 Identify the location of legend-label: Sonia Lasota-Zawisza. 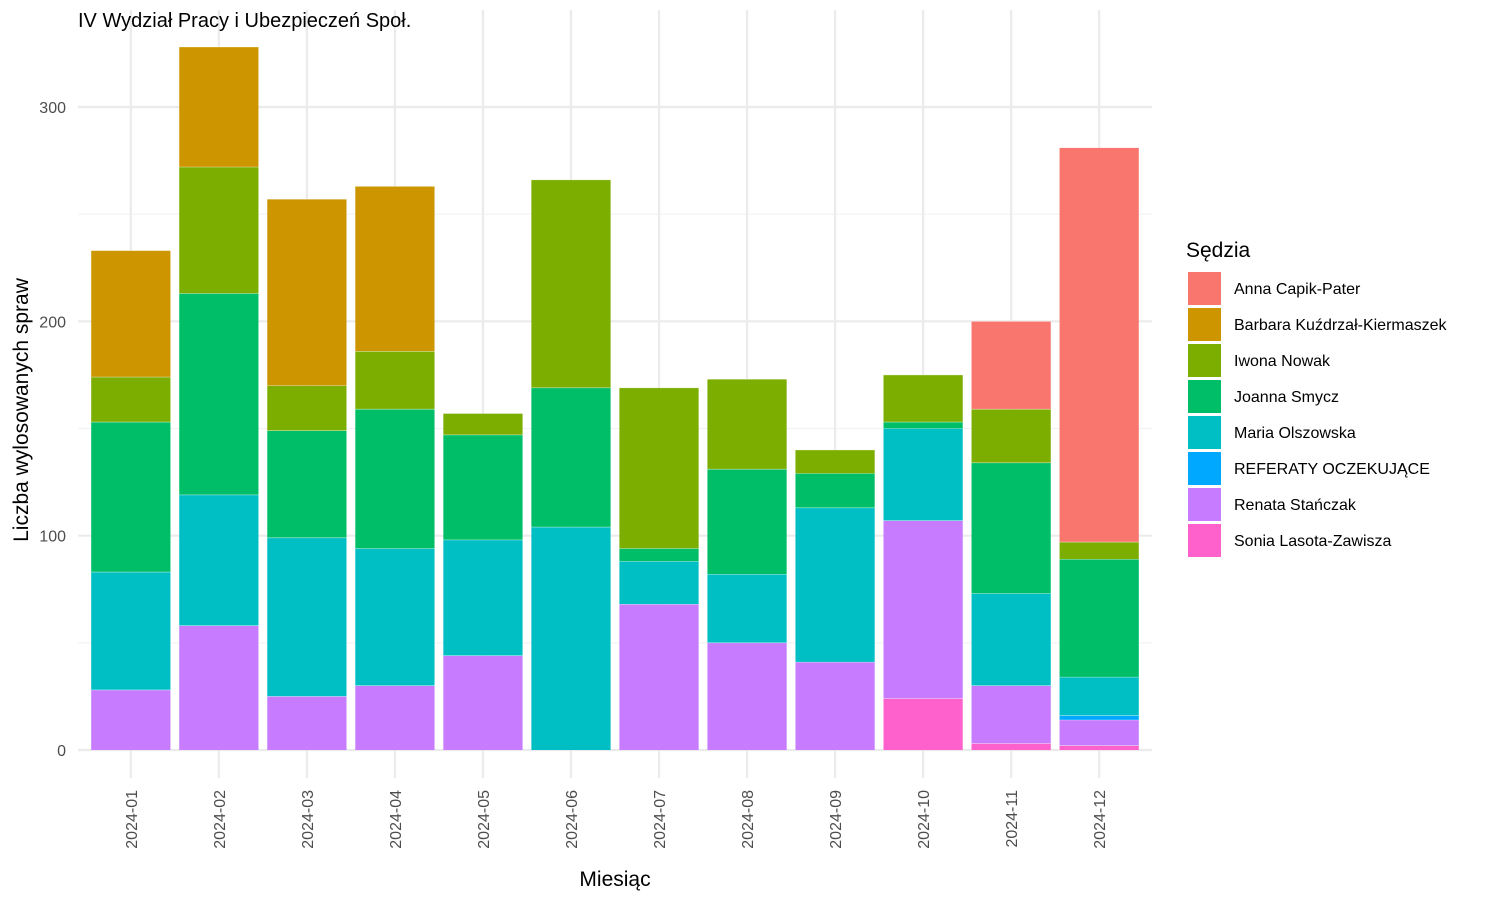
(1313, 541).